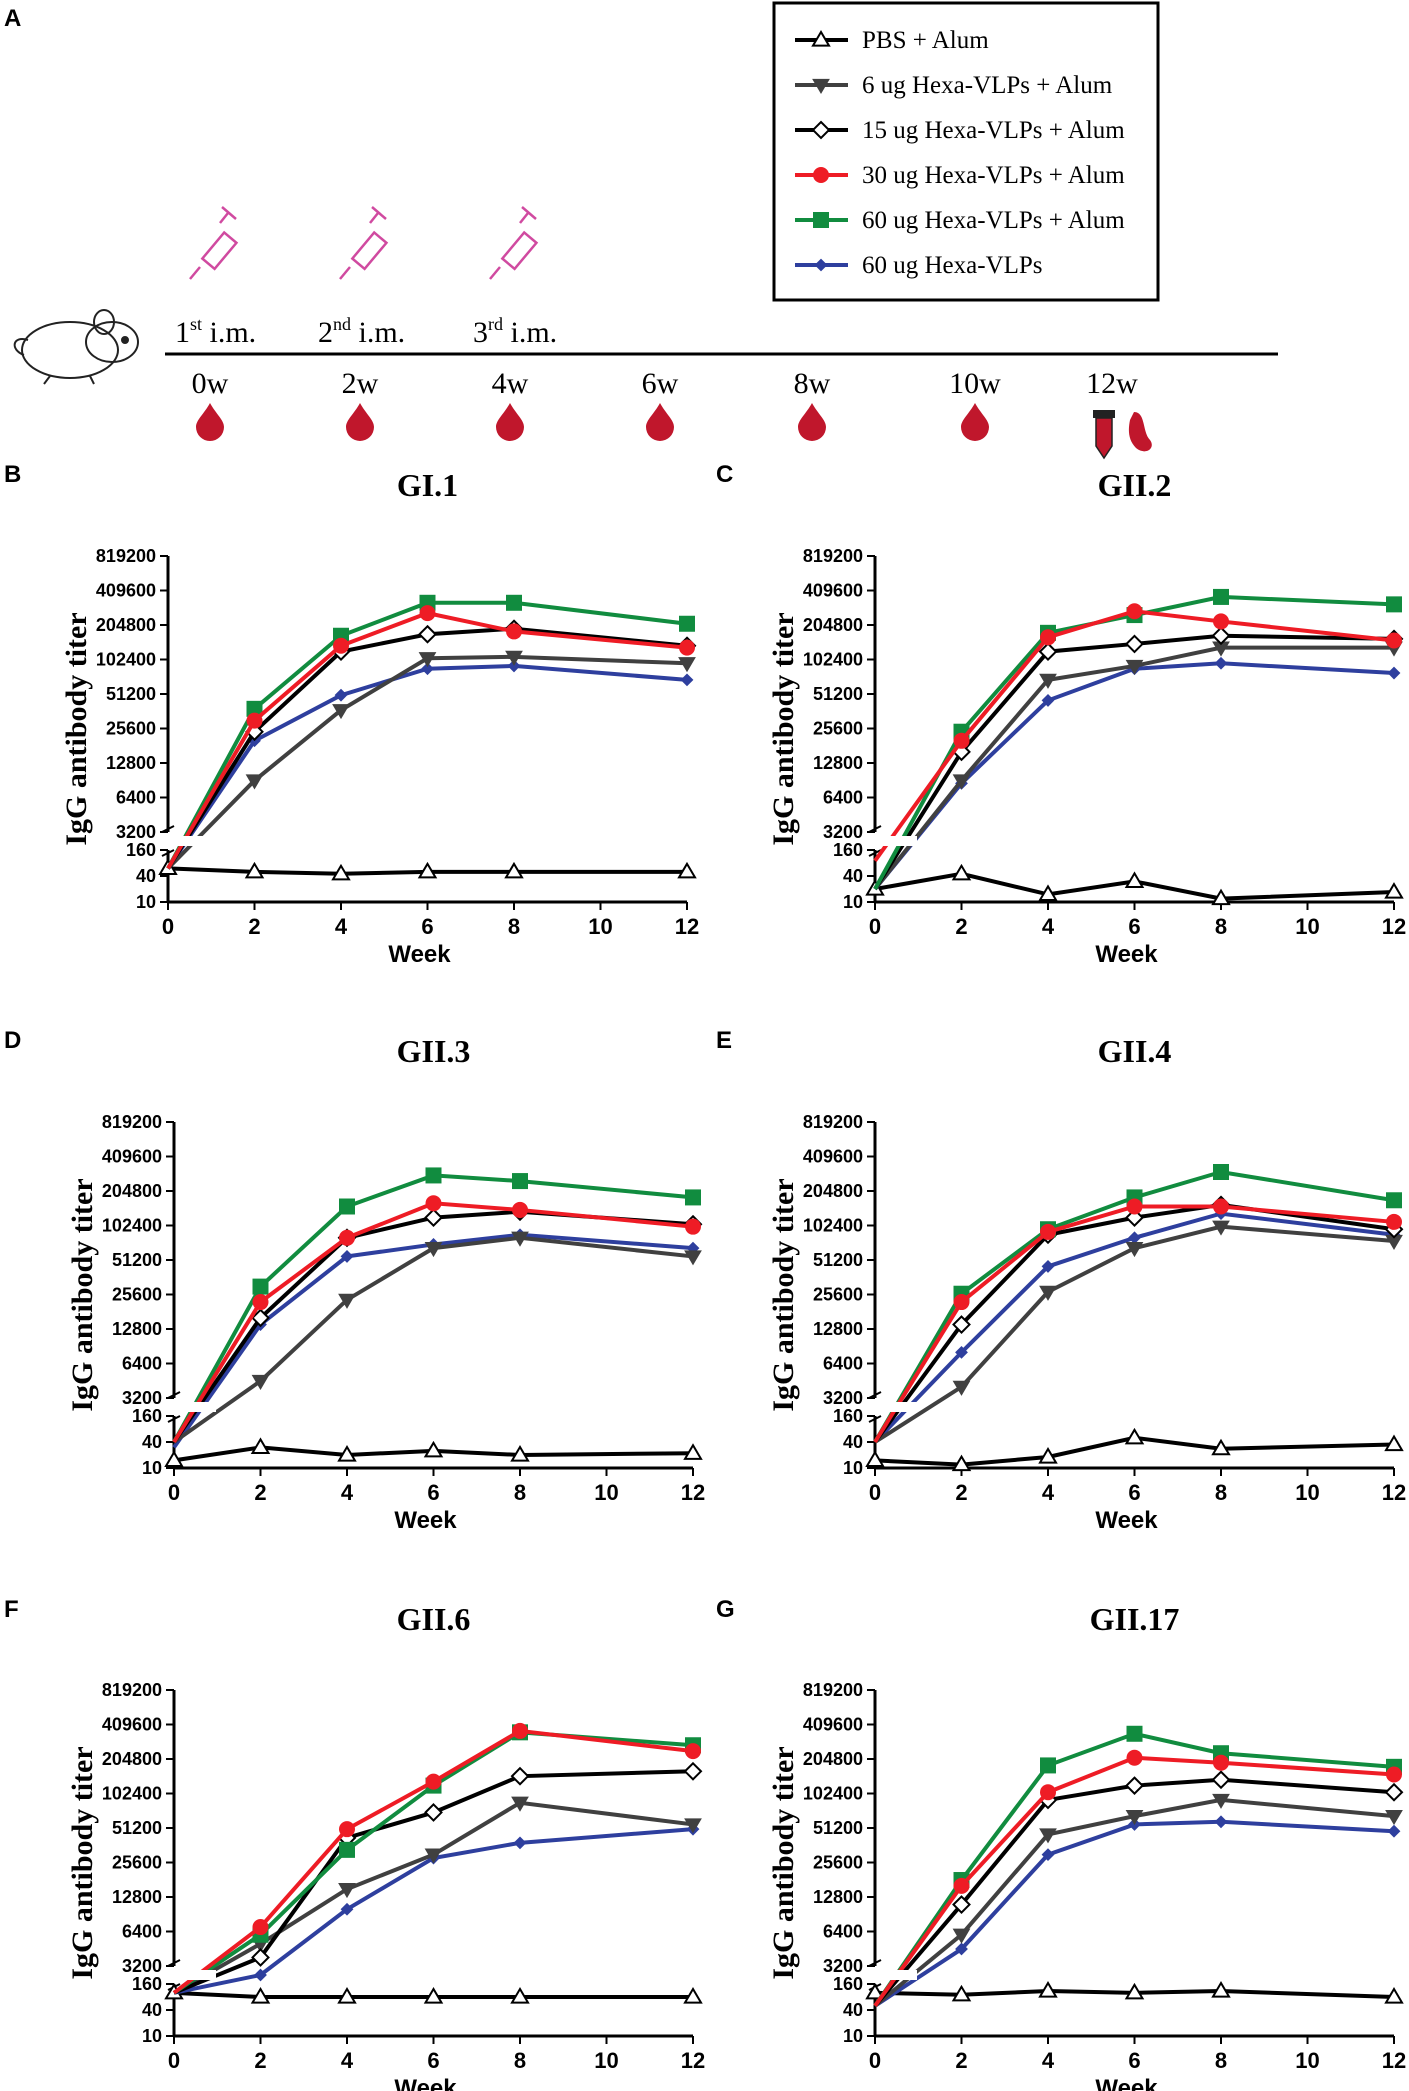 This screenshot has width=1409, height=2091. What do you see at coordinates (919, 265) in the screenshot?
I see `legend-item: 60 ug Hexa-VLPs` at bounding box center [919, 265].